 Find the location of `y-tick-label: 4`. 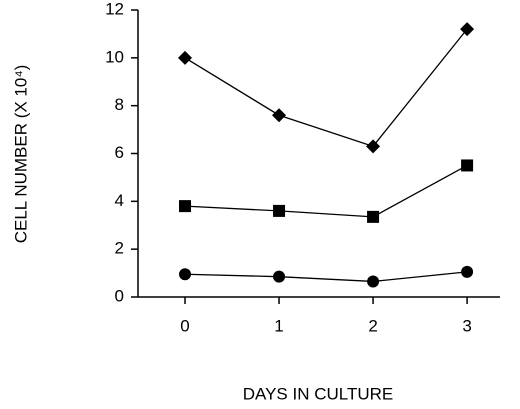

y-tick-label: 4 is located at coordinates (119, 200).